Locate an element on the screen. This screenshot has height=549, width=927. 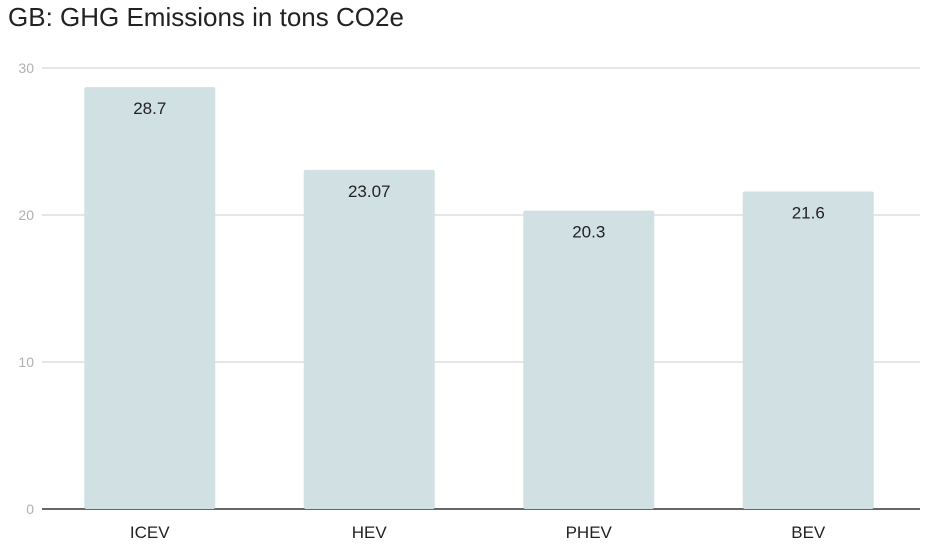
x-tick-label-icev: ICEV is located at coordinates (150, 532).